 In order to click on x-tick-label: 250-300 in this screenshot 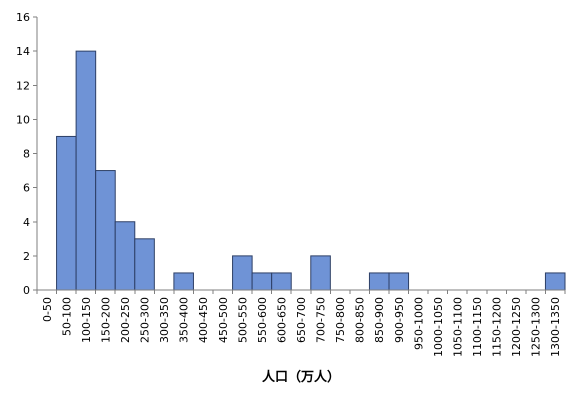, I will do `click(145, 320)`.